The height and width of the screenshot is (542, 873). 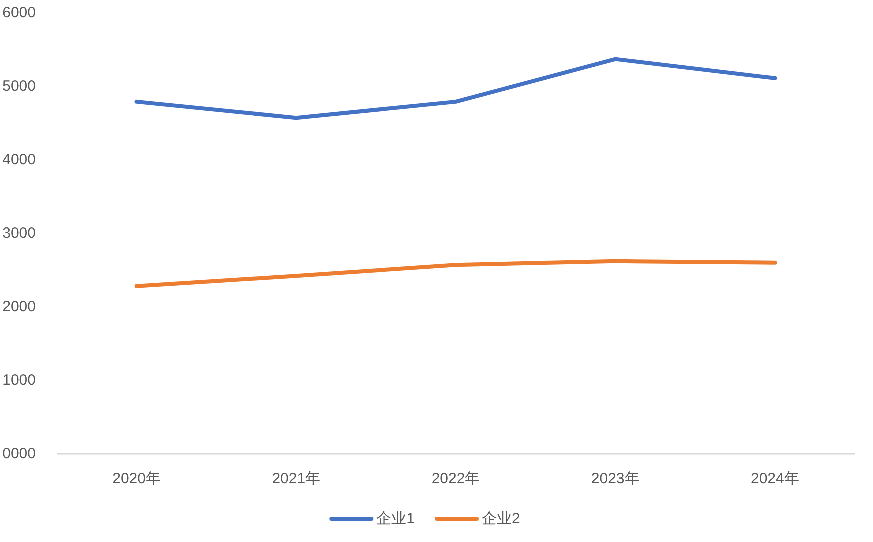 I want to click on y-tick-label: 6000, so click(x=19, y=13).